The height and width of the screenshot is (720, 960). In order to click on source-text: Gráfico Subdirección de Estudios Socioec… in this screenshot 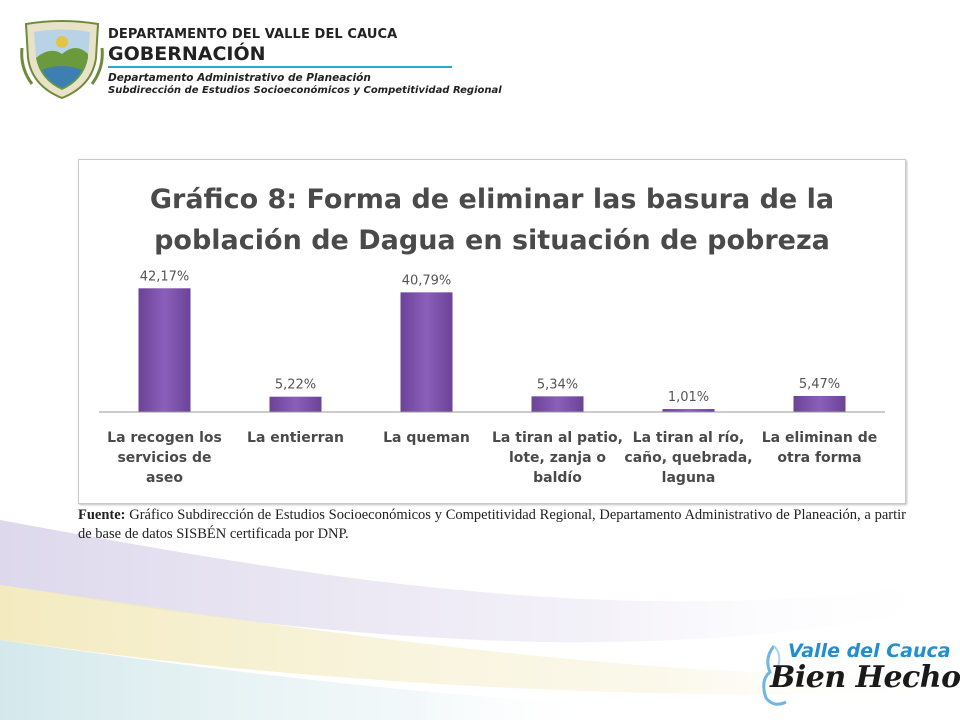, I will do `click(492, 524)`.